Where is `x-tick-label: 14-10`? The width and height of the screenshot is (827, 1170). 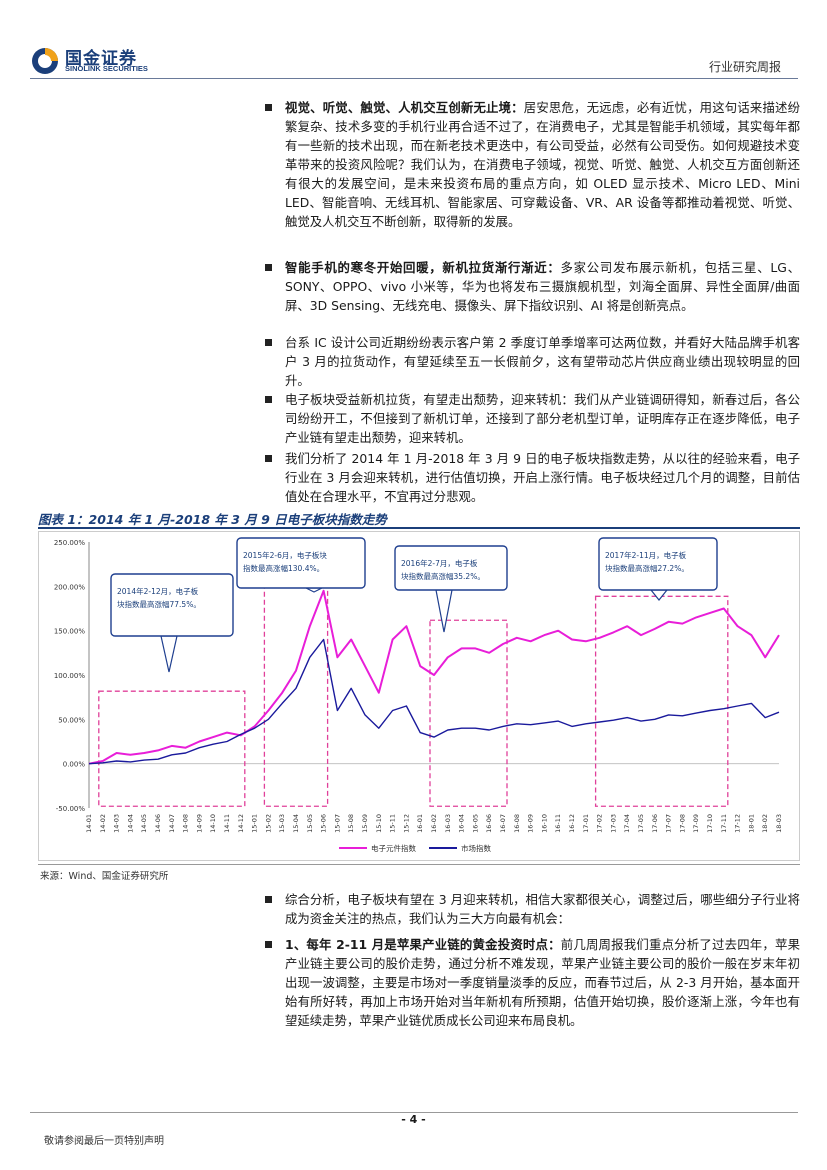 x-tick-label: 14-10 is located at coordinates (213, 823).